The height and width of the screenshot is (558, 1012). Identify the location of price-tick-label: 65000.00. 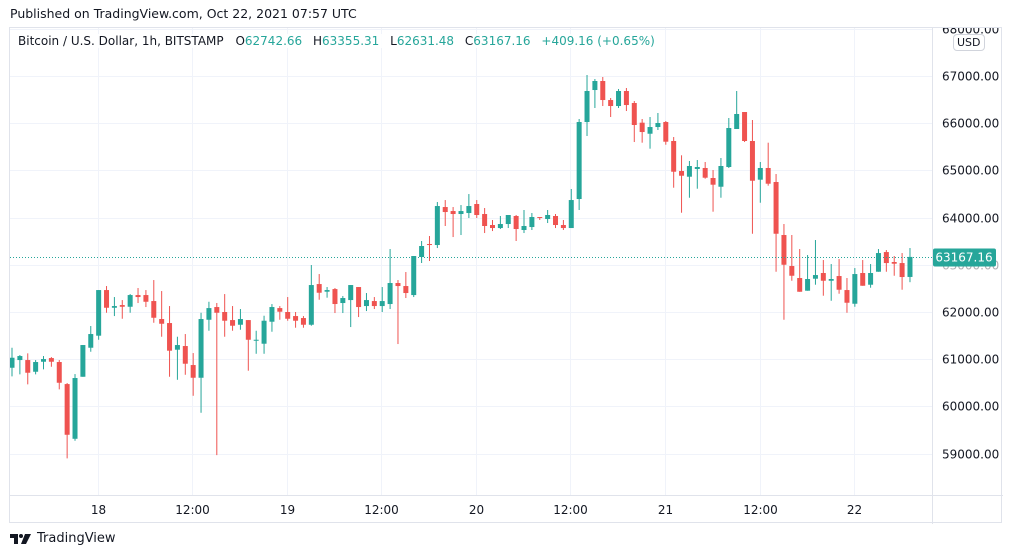
(970, 171).